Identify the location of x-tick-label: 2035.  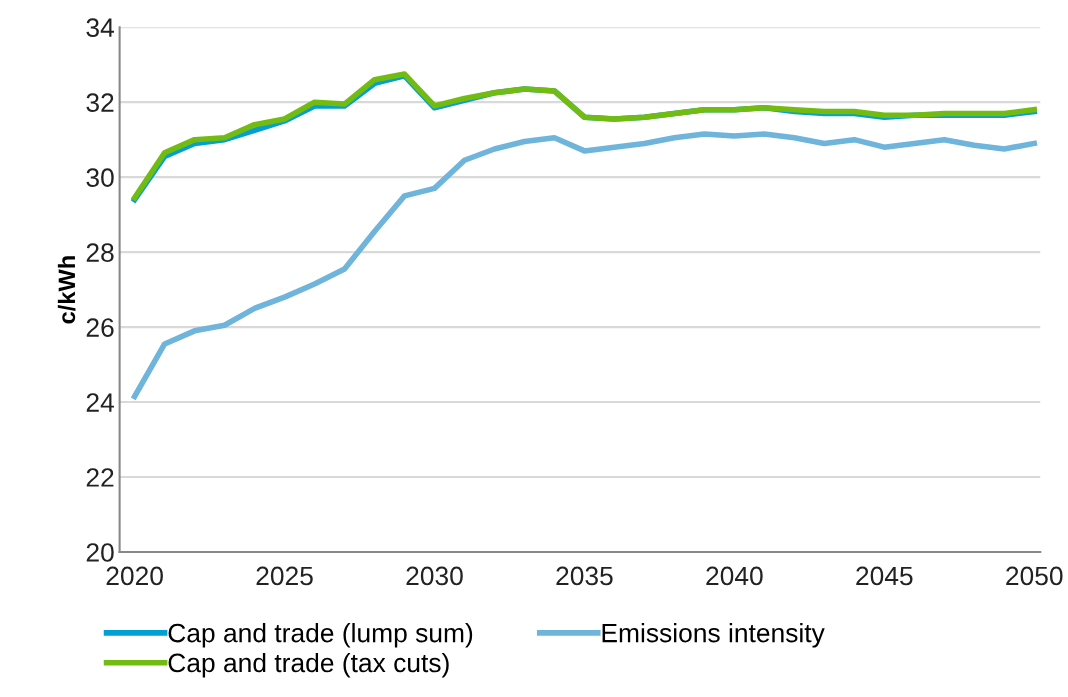
(584, 576).